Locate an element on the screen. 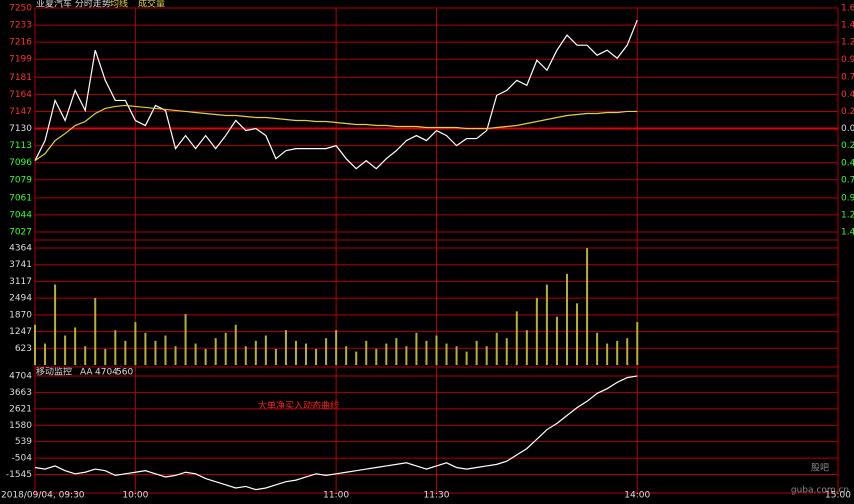 The height and width of the screenshot is (504, 854). y-tick-label: 7113 is located at coordinates (20, 146).